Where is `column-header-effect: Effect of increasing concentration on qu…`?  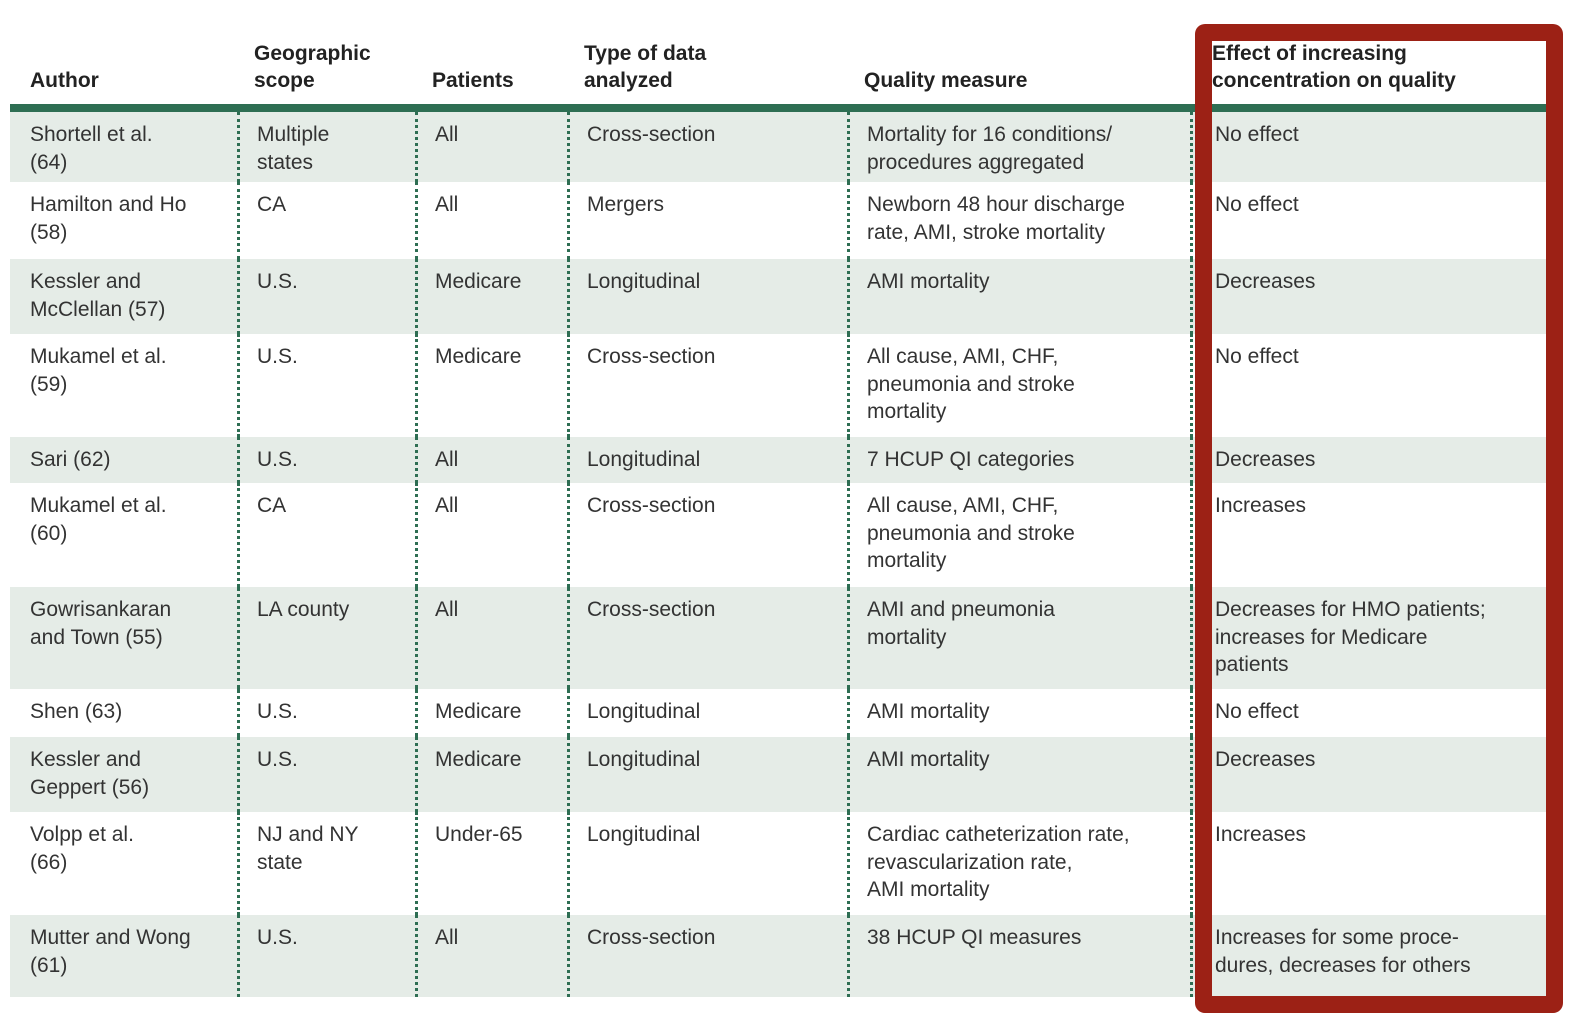 column-header-effect: Effect of increasing concentration on qu… is located at coordinates (1334, 67).